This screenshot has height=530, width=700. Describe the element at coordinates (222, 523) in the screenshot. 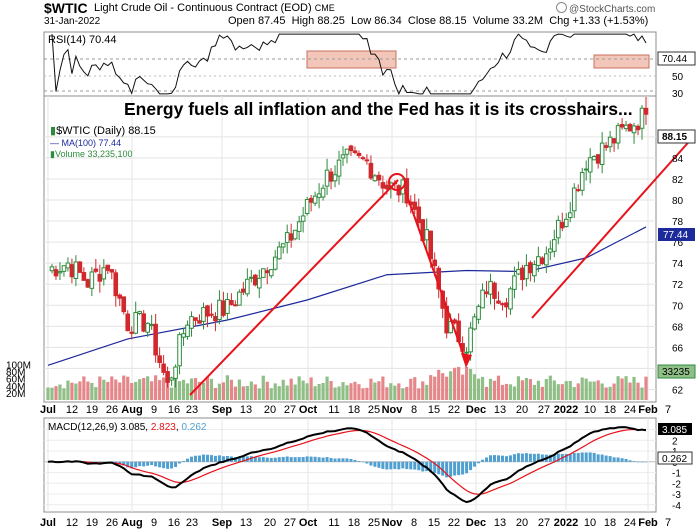

I see `x-axis-label: Sep` at that location.